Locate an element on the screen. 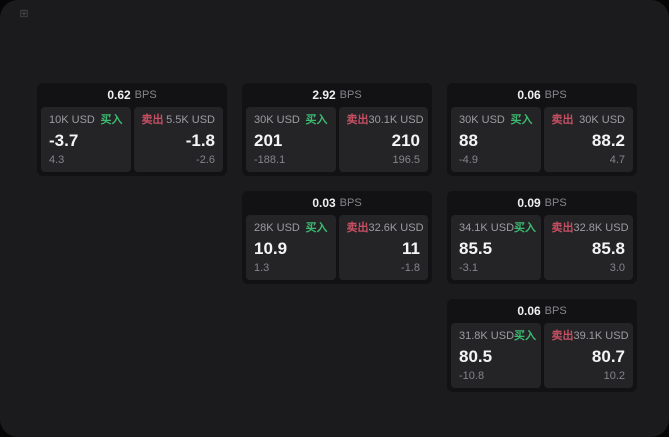 This screenshot has width=669, height=437. buy-panel: 30K USD 买入 88 -4.9 is located at coordinates (496, 139).